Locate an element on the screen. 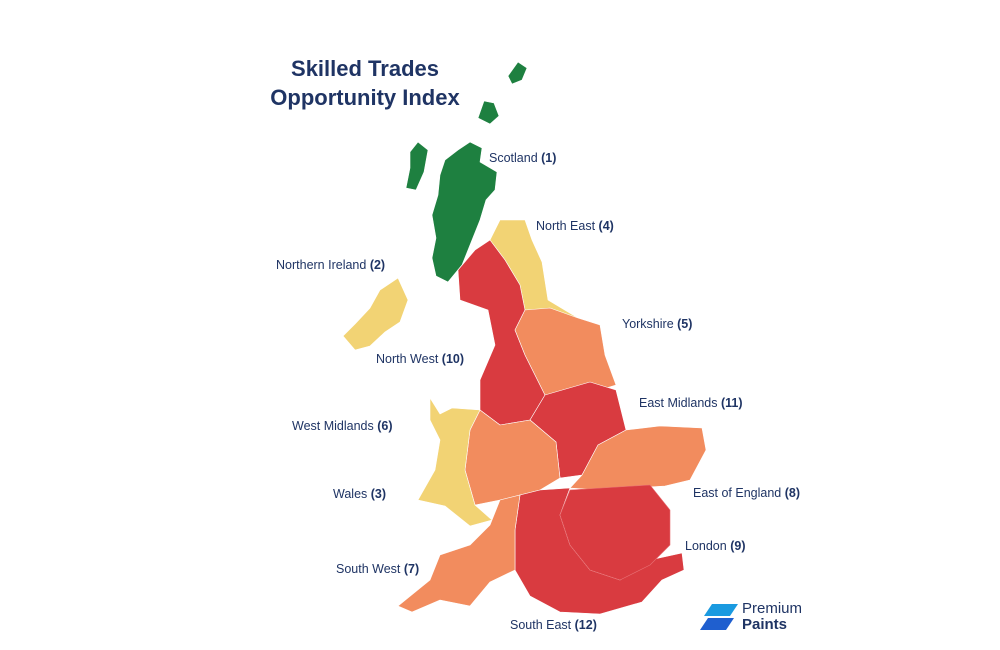 The height and width of the screenshot is (650, 1000). region-label: West Midlands (6) is located at coordinates (342, 426).